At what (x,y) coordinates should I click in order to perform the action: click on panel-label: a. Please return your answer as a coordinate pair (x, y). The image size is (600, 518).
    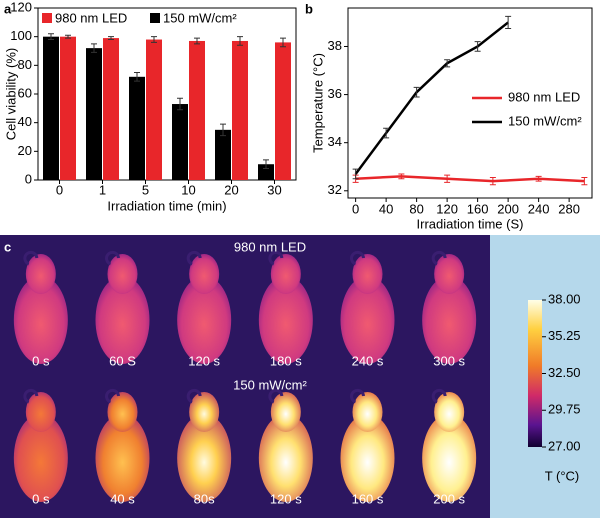
    Looking at the image, I should click on (8, 8).